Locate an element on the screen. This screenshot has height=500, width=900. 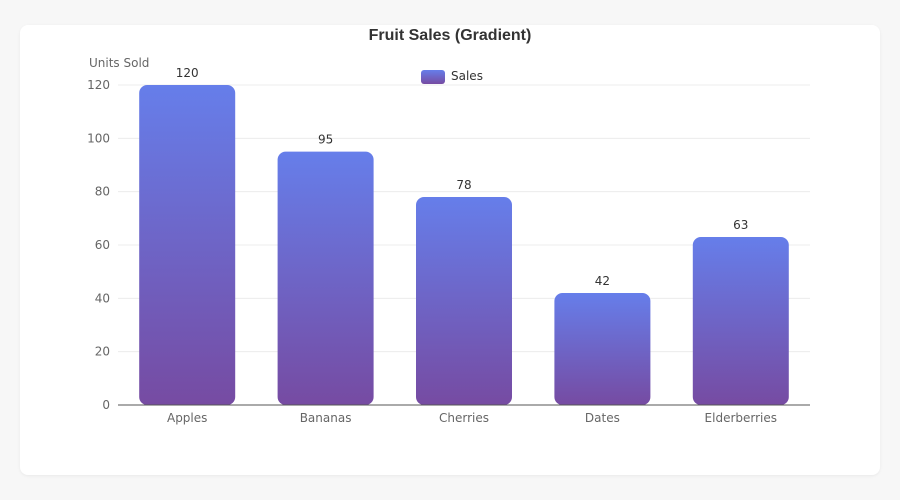
data-label-bananas: 95 is located at coordinates (325, 140).